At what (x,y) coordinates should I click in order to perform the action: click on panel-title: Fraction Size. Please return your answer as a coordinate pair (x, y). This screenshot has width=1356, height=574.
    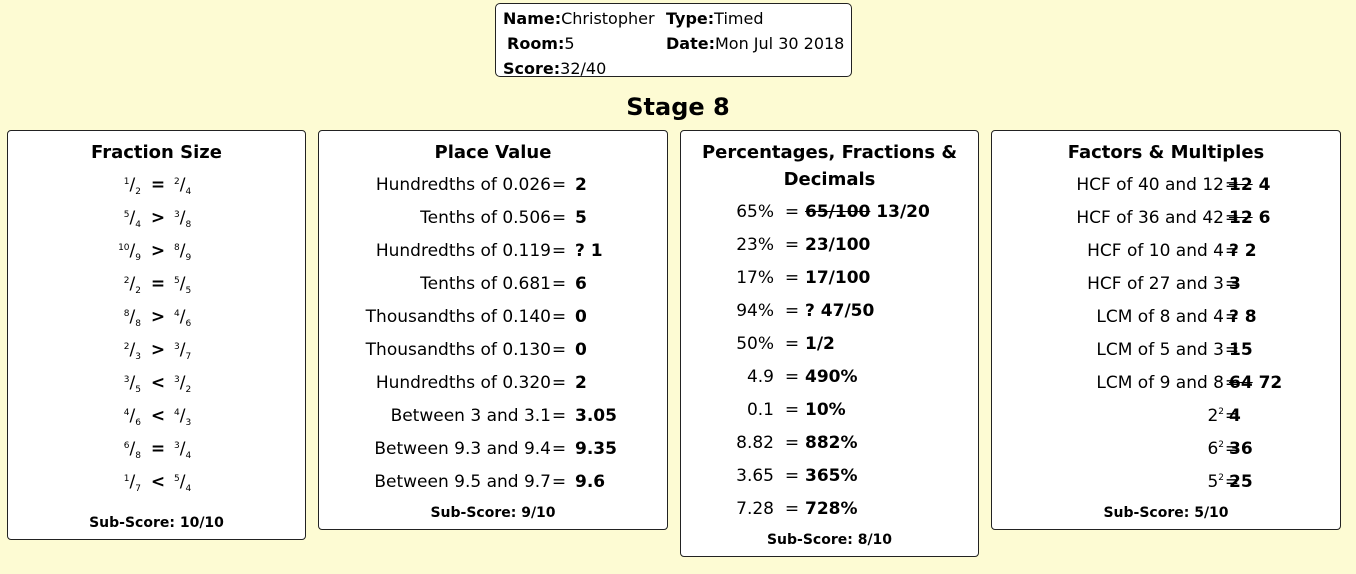
    Looking at the image, I should click on (156, 152).